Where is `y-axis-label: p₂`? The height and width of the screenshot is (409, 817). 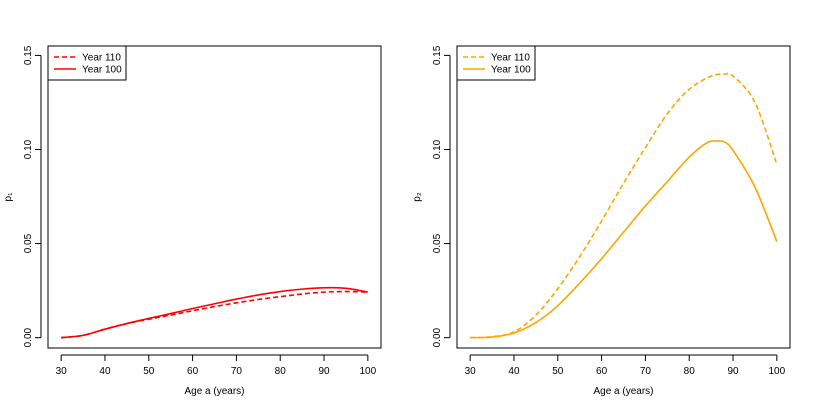 y-axis-label: p₂ is located at coordinates (417, 197).